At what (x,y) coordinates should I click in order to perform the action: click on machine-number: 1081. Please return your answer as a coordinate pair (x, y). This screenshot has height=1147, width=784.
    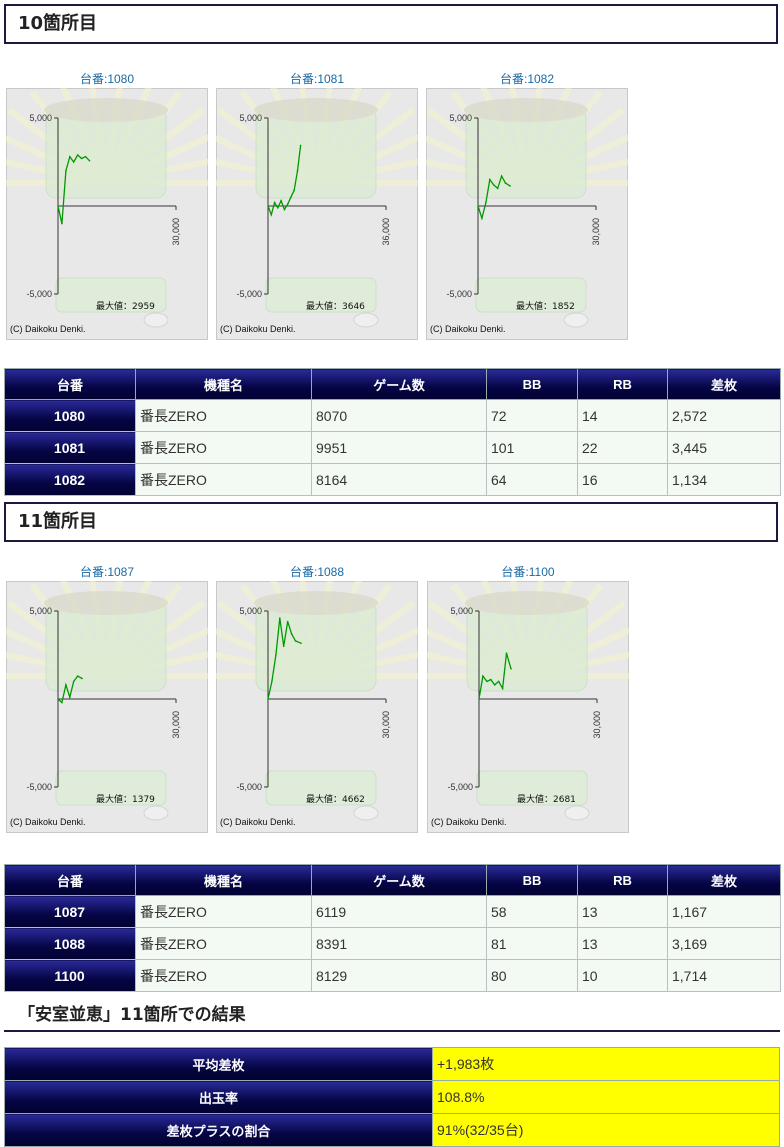
    Looking at the image, I should click on (70, 447).